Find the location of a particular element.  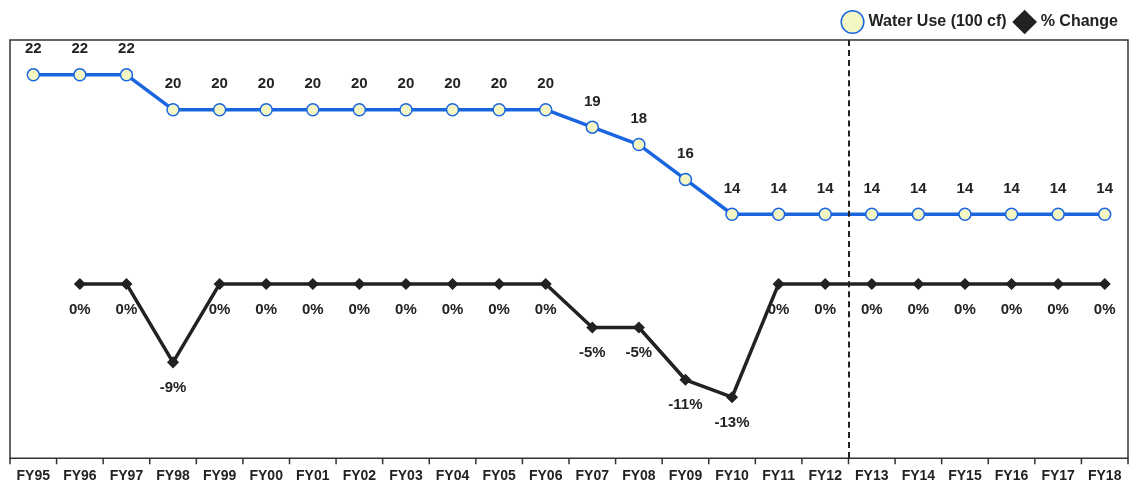

x-tick-label: FY10 is located at coordinates (732, 475).